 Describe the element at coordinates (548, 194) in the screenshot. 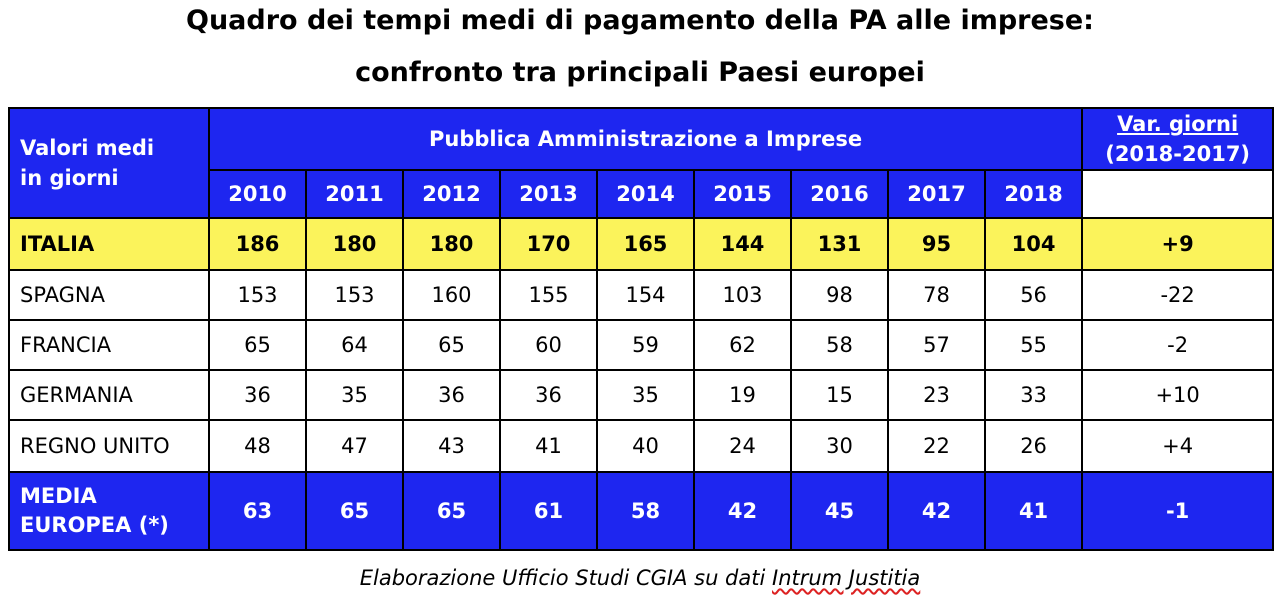

I see `year-header: 2013` at that location.